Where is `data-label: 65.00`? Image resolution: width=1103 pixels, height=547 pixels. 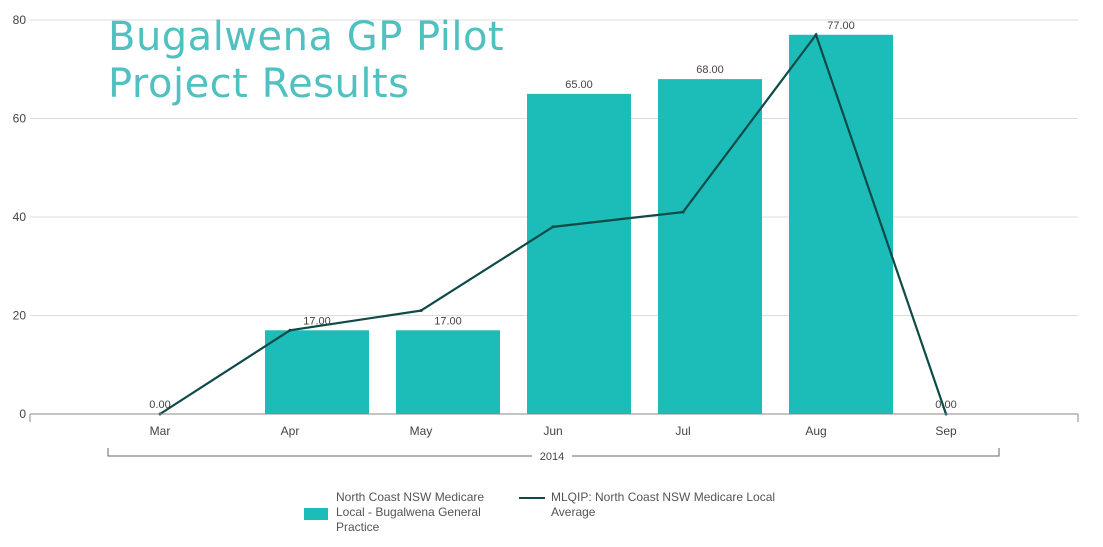 data-label: 65.00 is located at coordinates (579, 85).